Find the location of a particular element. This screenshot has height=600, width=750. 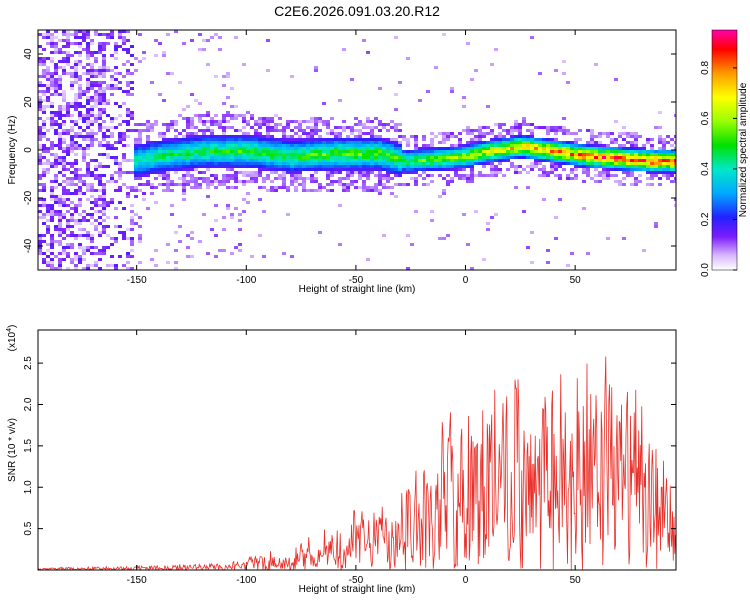

y-tick-label: 2.0 is located at coordinates (28, 404).